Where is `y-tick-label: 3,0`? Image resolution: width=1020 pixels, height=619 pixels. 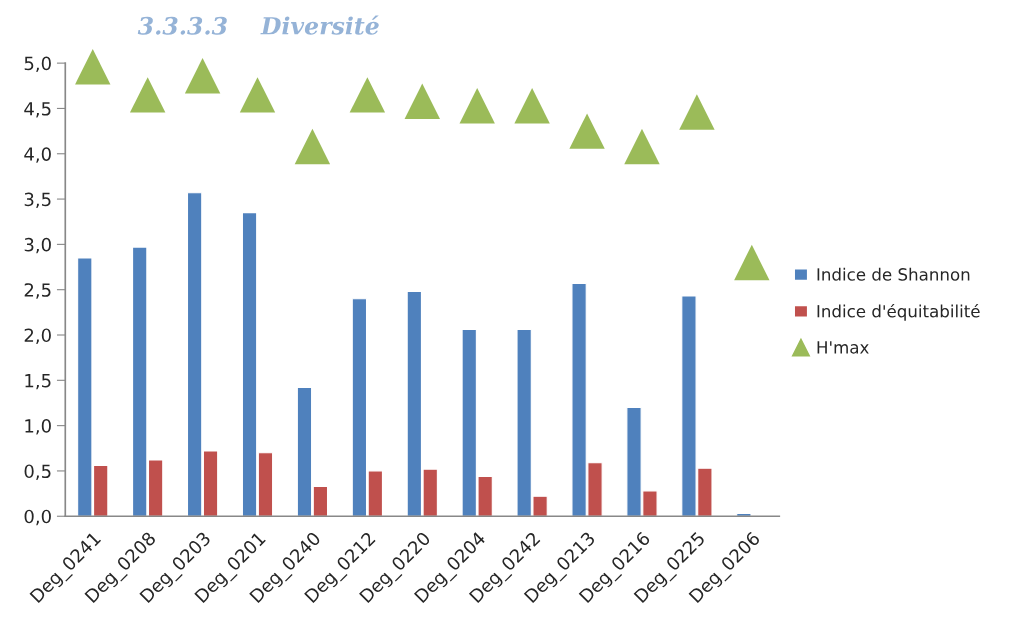 y-tick-label: 3,0 is located at coordinates (37, 245).